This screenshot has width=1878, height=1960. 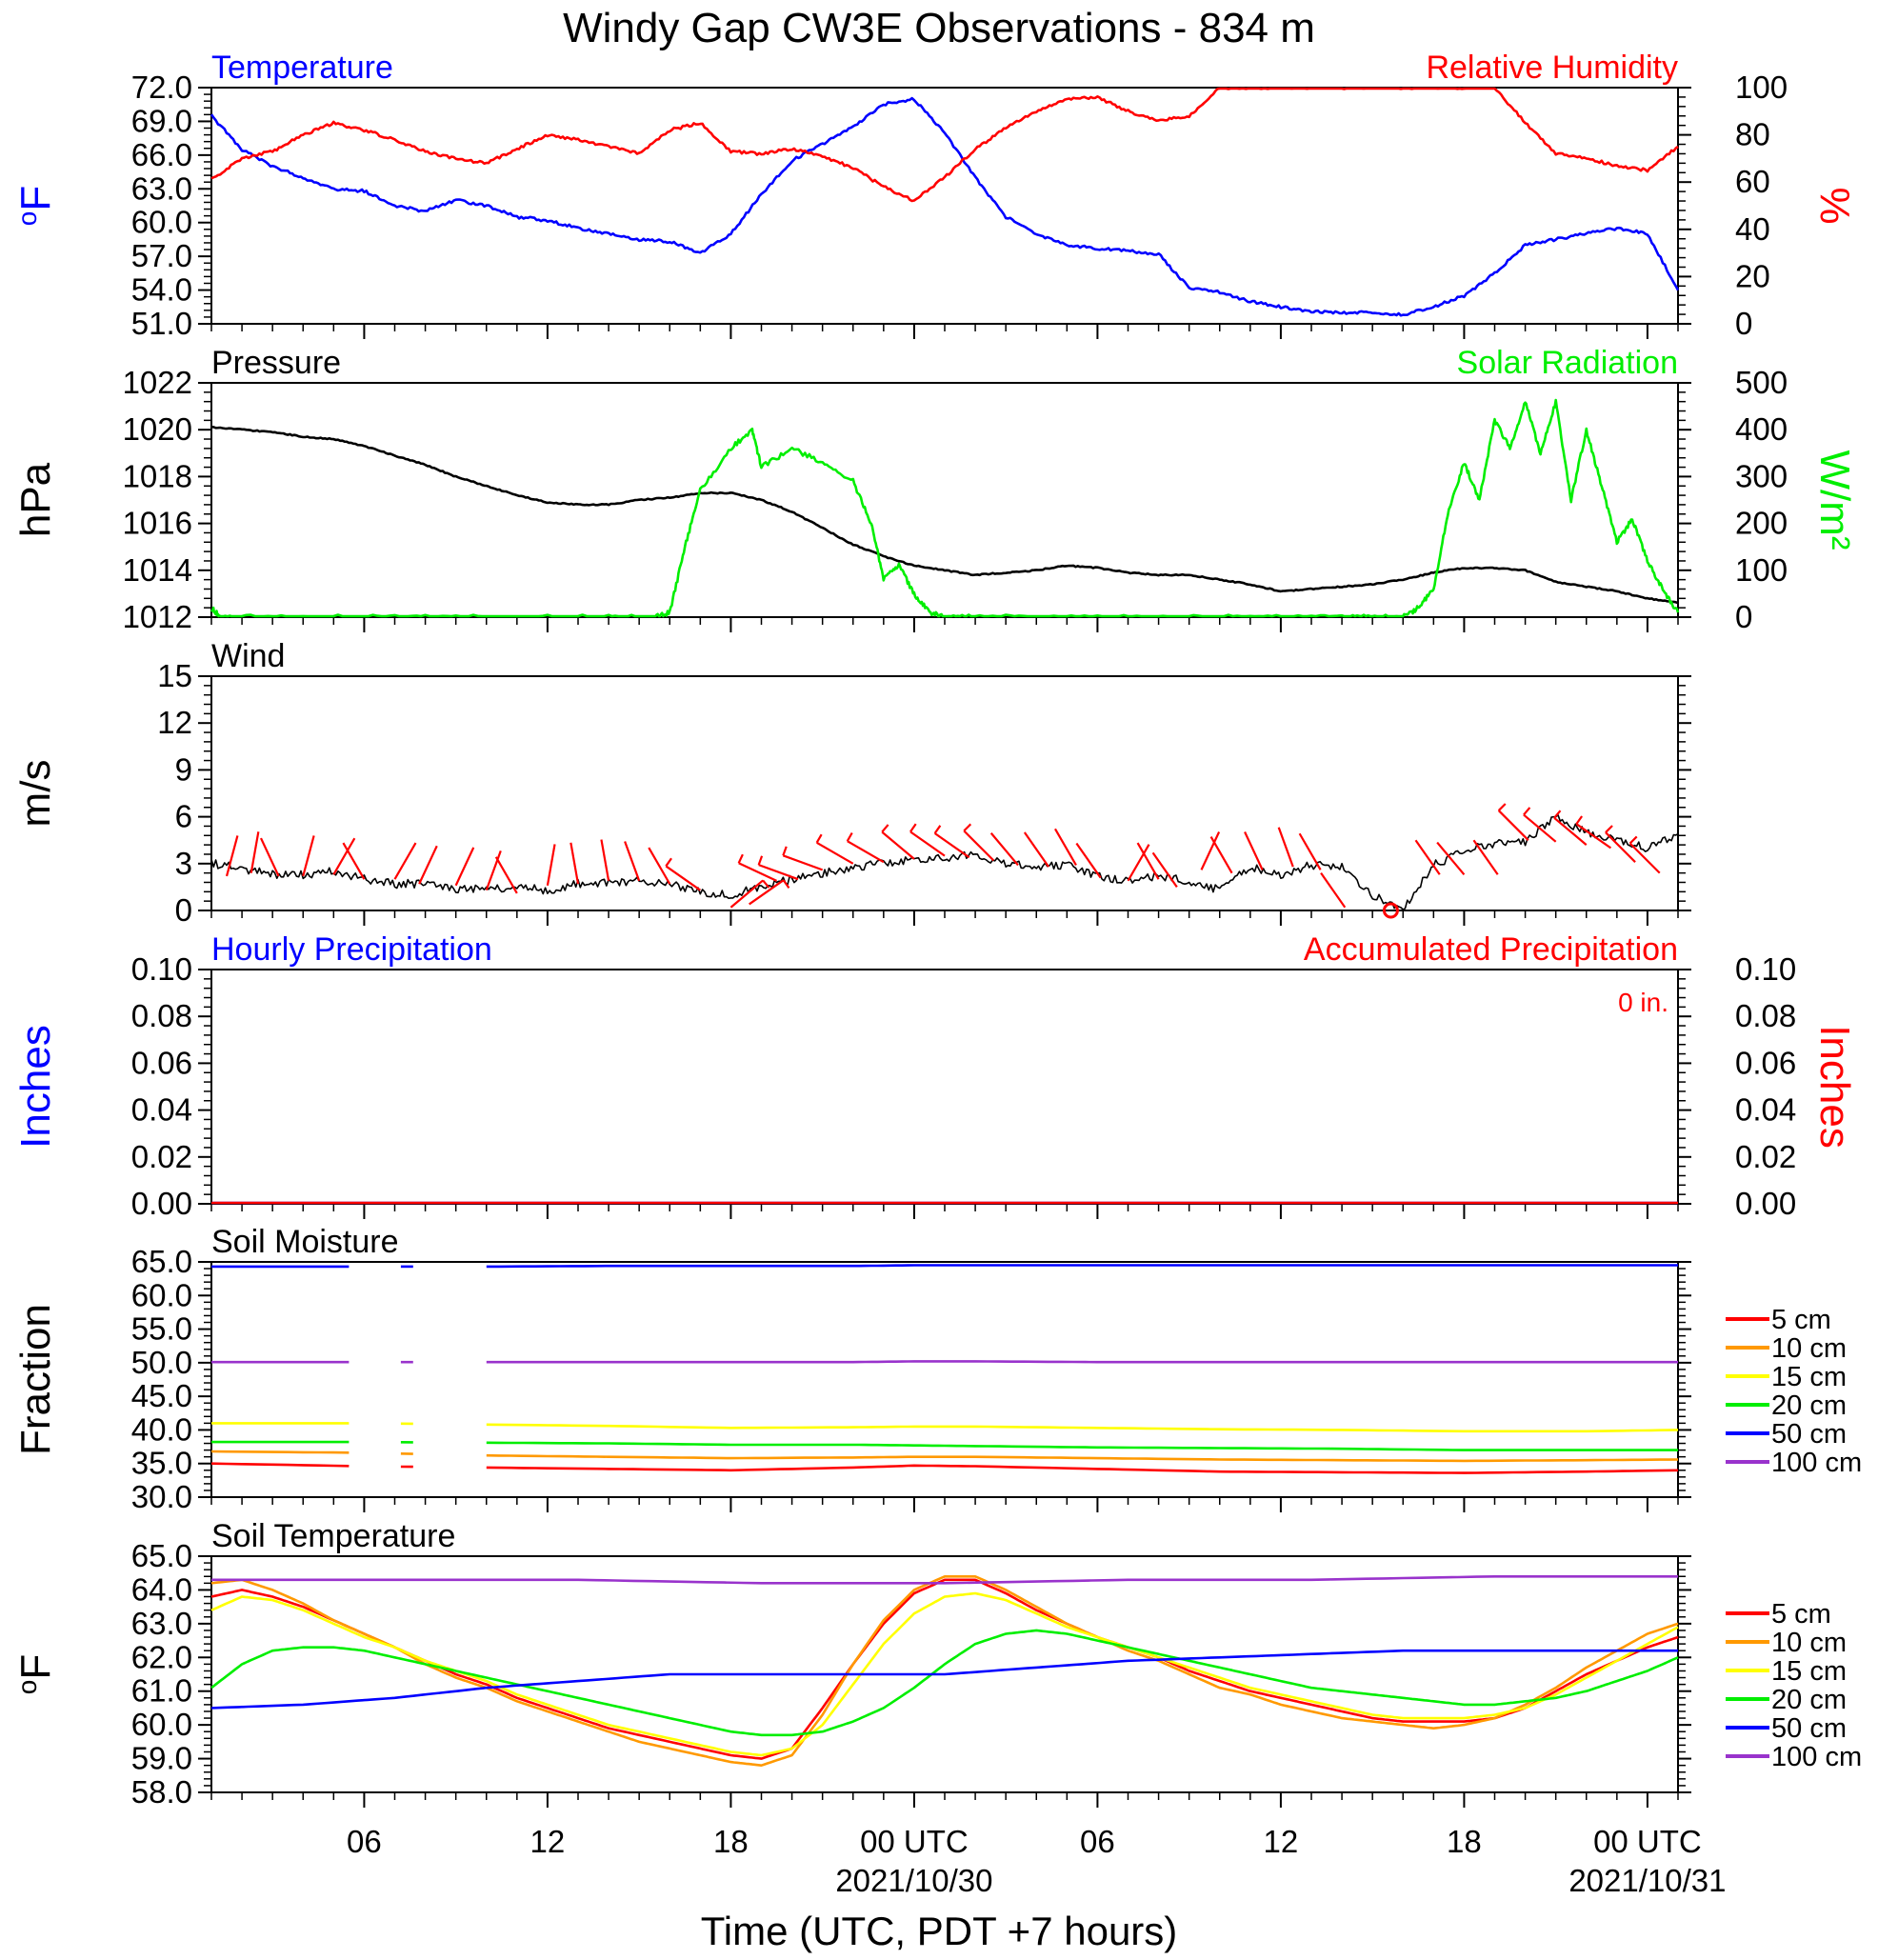 What do you see at coordinates (1752, 275) in the screenshot?
I see `y-tick-label-right: 20` at bounding box center [1752, 275].